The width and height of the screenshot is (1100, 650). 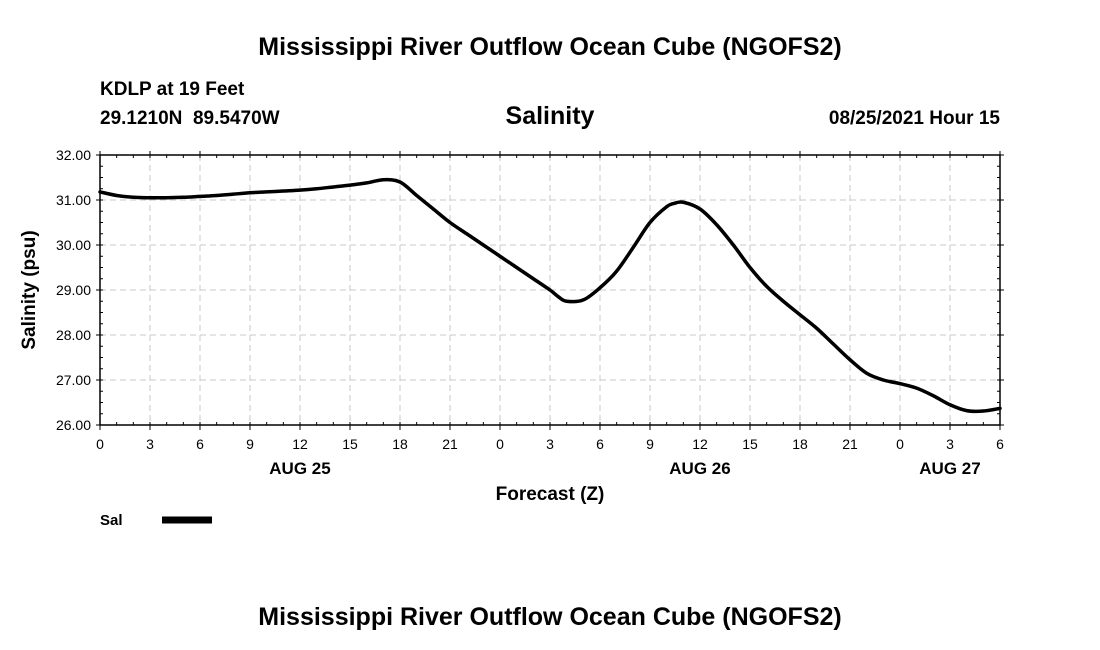 What do you see at coordinates (550, 116) in the screenshot?
I see `variable-title: Salinity` at bounding box center [550, 116].